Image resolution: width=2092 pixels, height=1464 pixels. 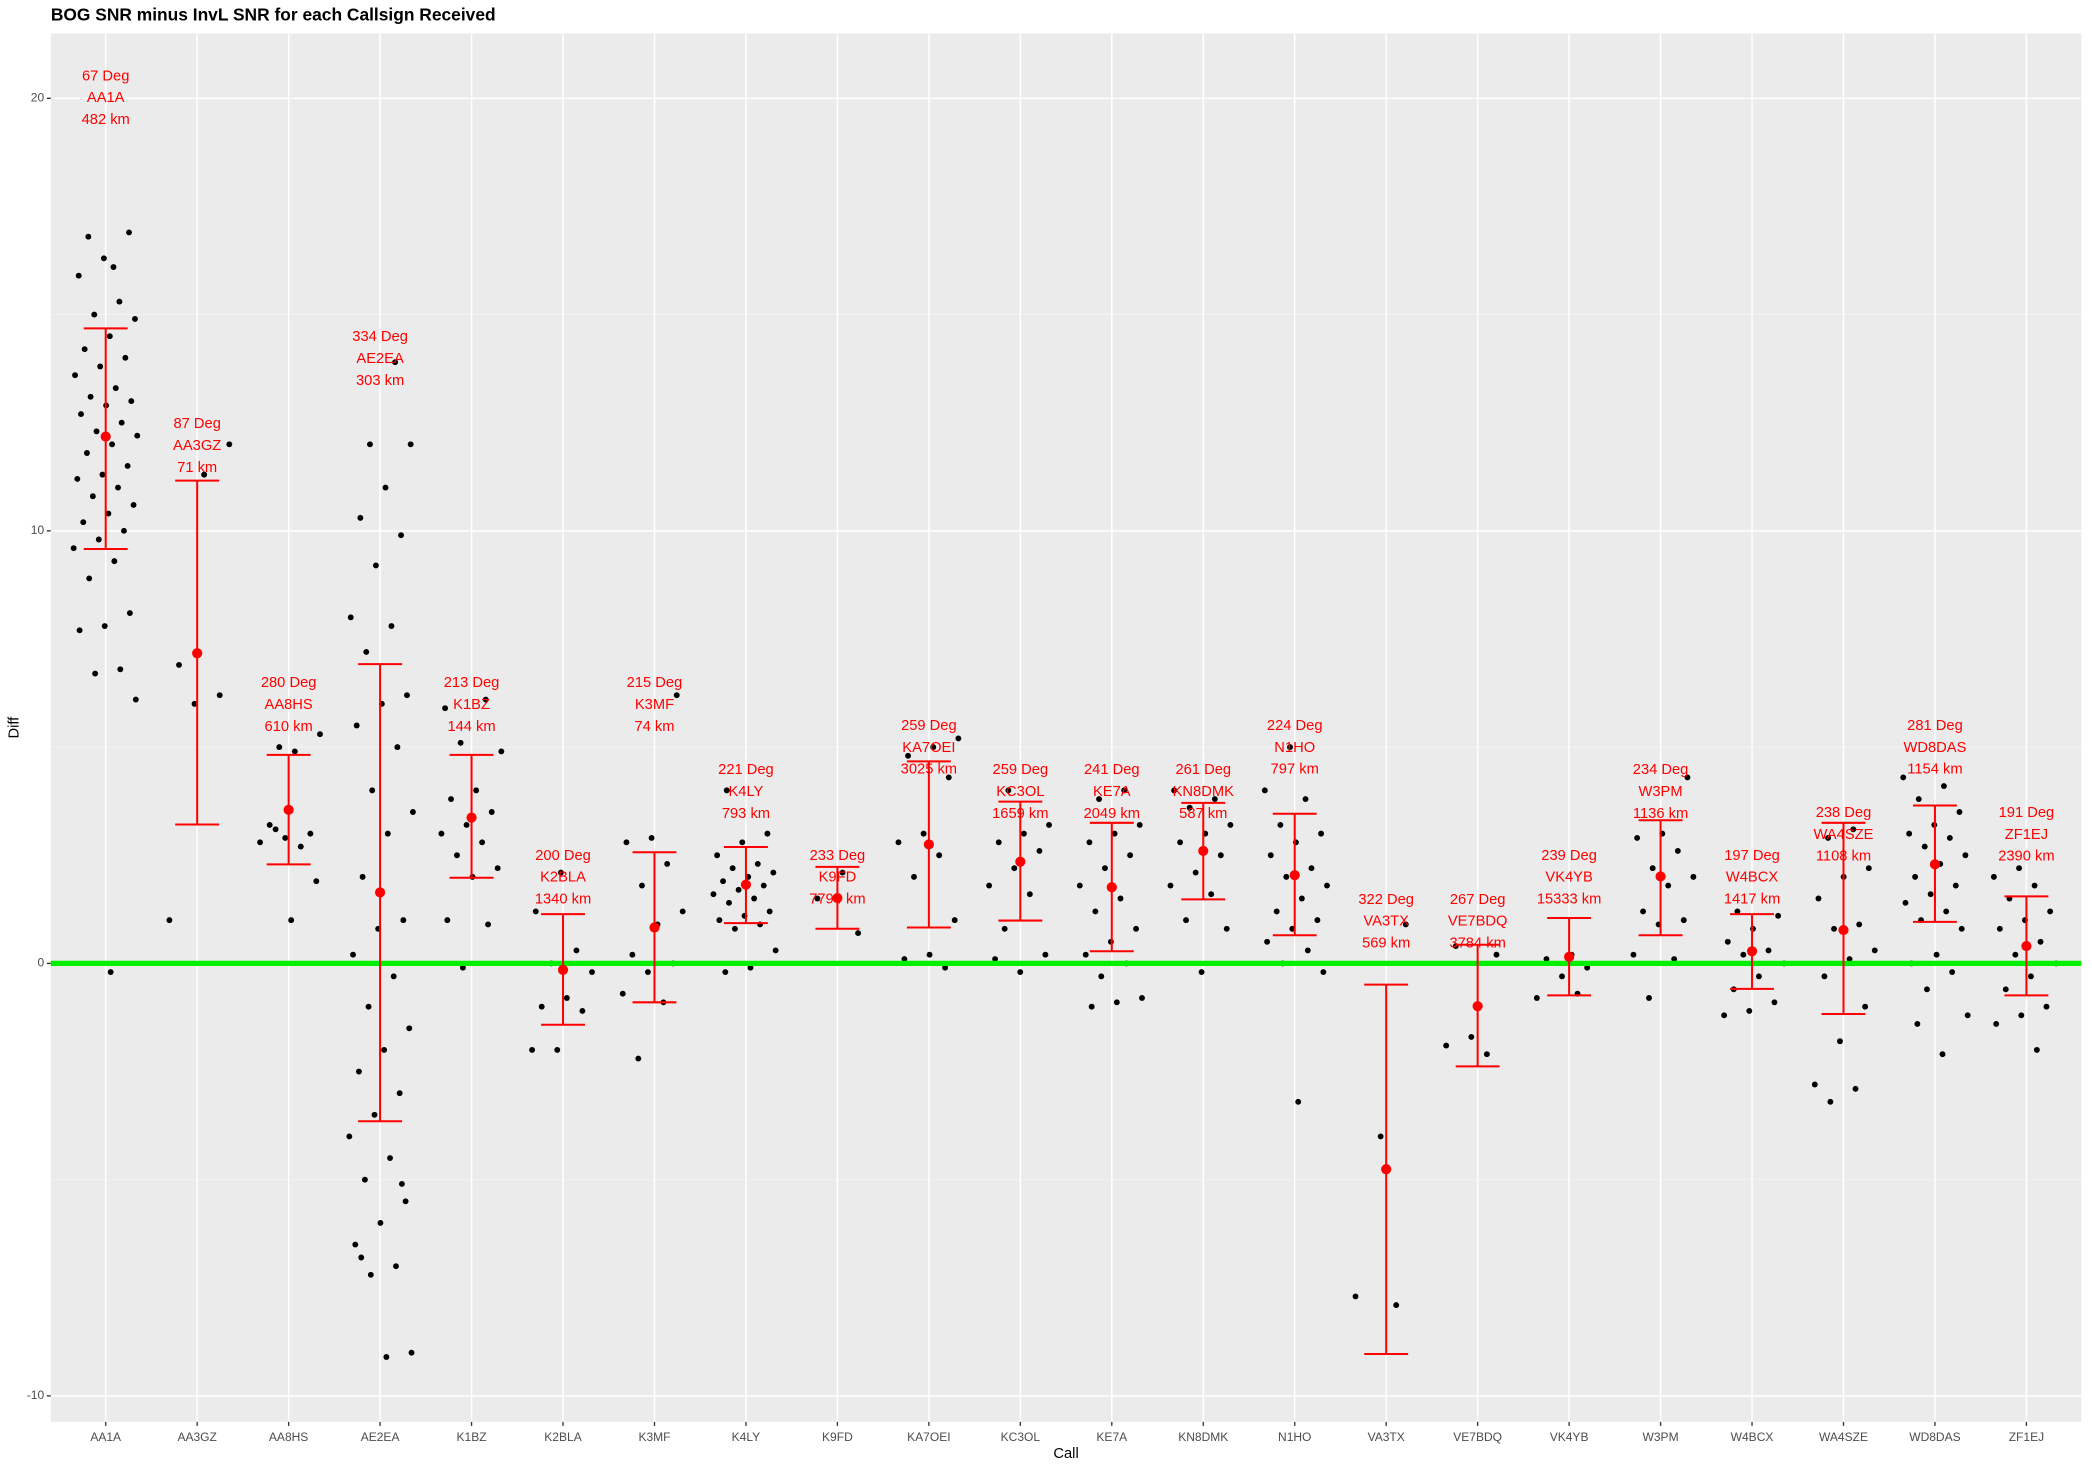 What do you see at coordinates (746, 1437) in the screenshot?
I see `x-tick-label: K4LY` at bounding box center [746, 1437].